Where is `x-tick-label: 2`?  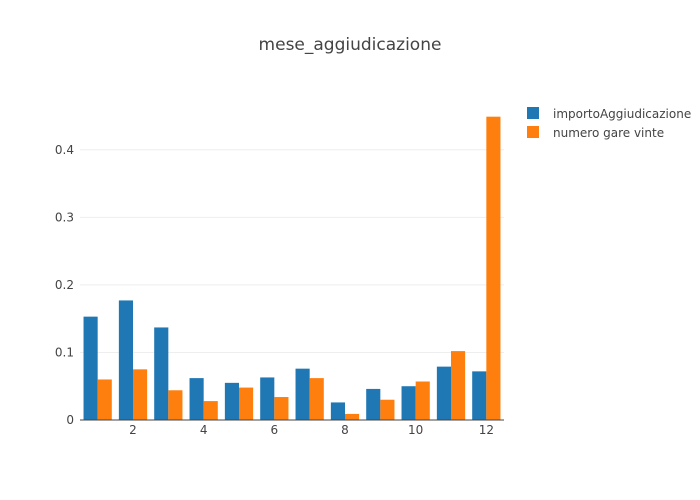
x-tick-label: 2 is located at coordinates (133, 430).